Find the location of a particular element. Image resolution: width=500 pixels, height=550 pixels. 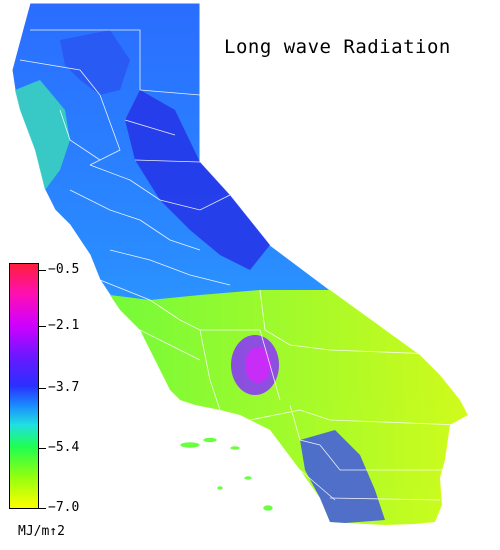

color-legend-bar is located at coordinates (24, 386).